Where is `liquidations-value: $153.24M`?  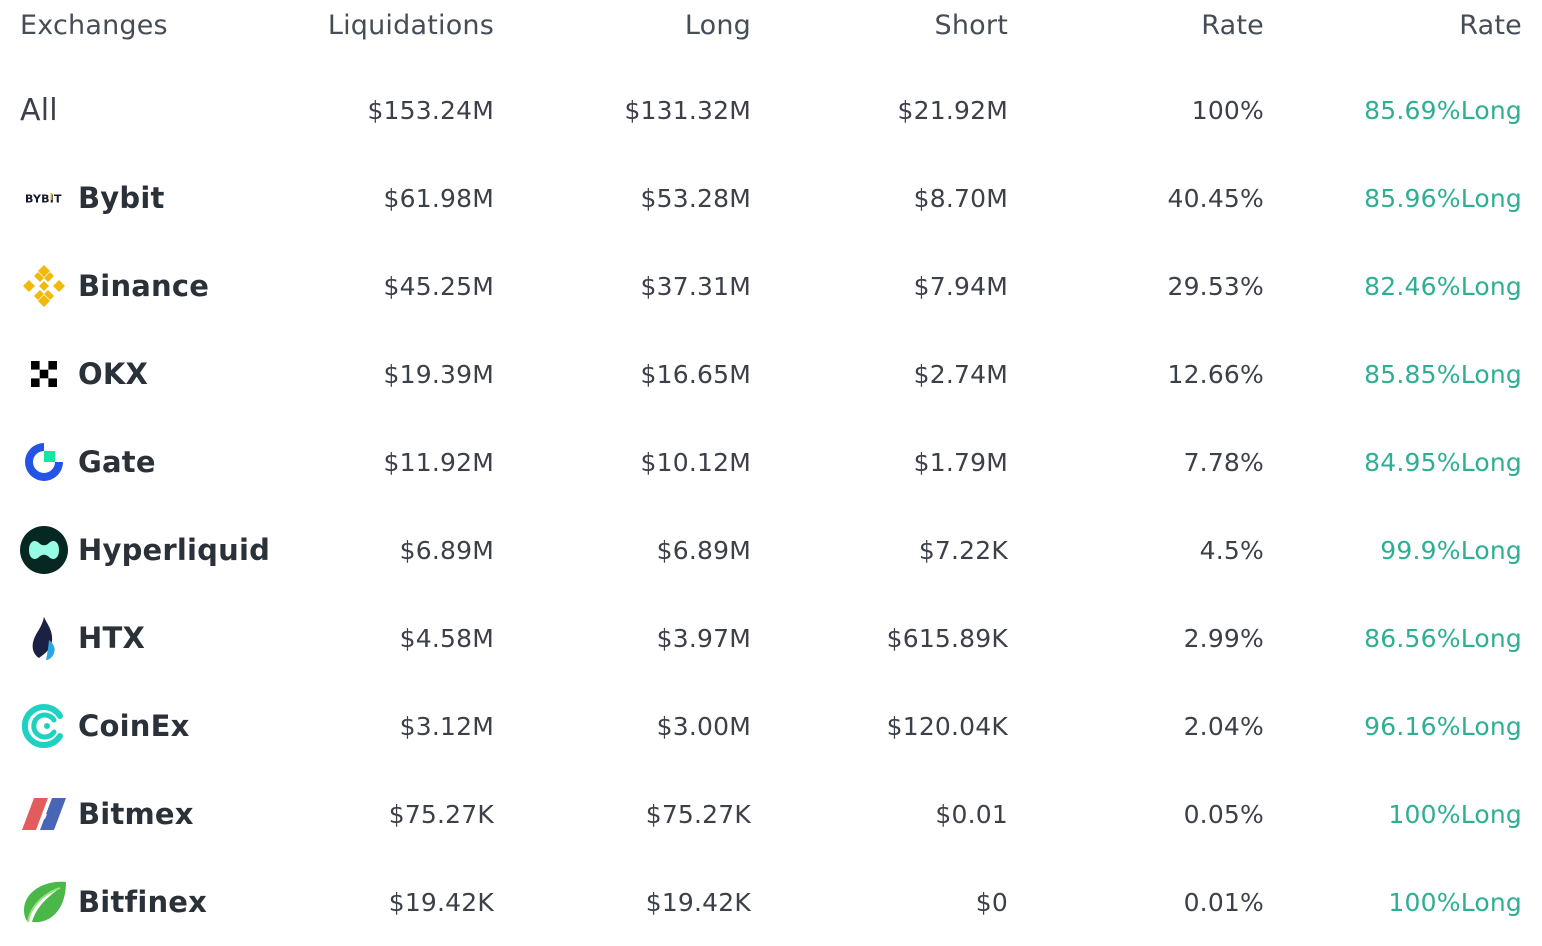 liquidations-value: $153.24M is located at coordinates (430, 110).